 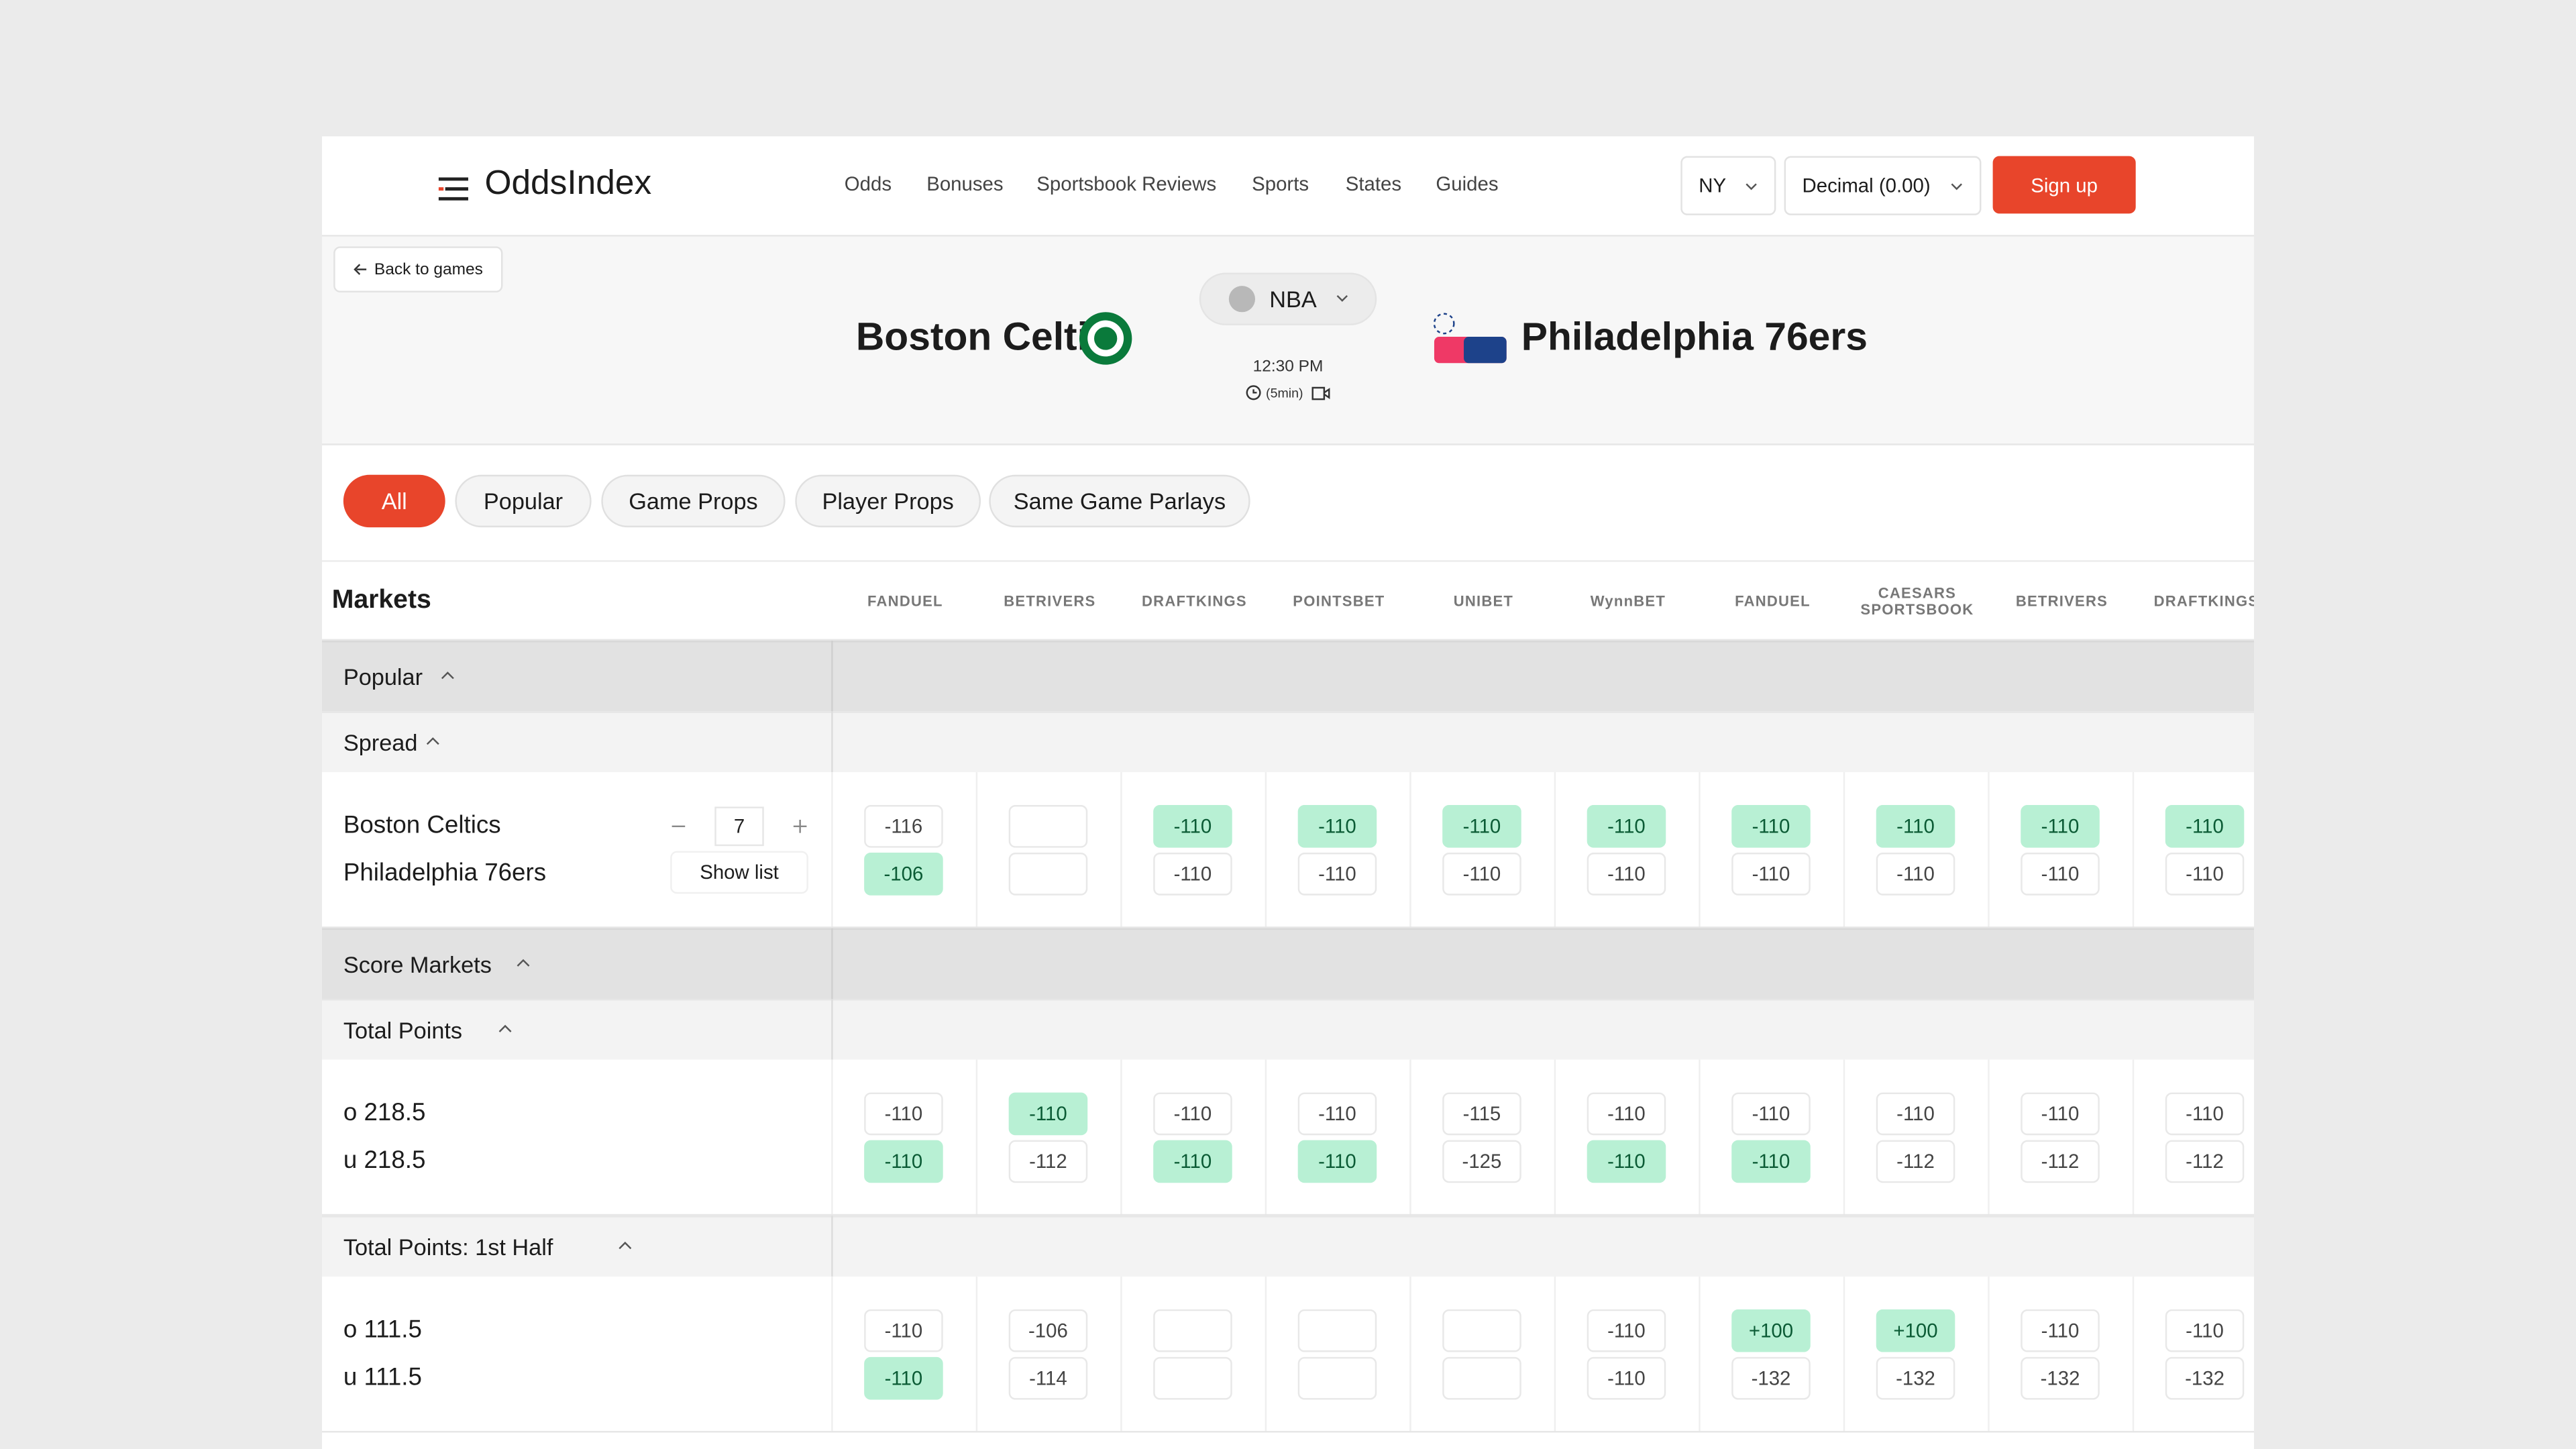 What do you see at coordinates (1280, 184) in the screenshot?
I see `nav-link: Sports` at bounding box center [1280, 184].